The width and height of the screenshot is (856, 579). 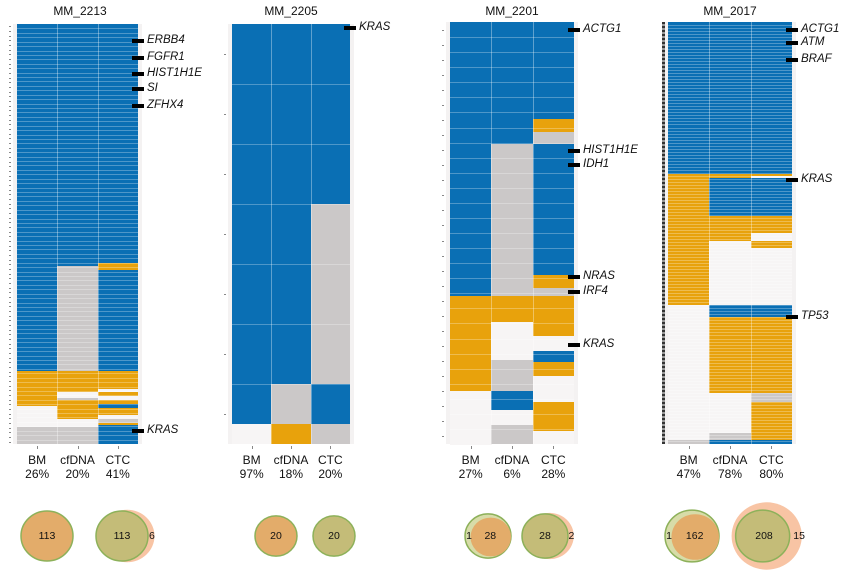 I want to click on column-percent: 26%, so click(x=37, y=474).